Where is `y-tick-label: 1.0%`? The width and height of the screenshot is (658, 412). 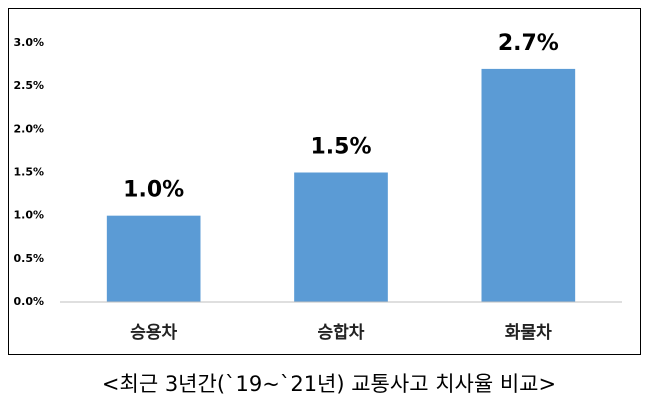
y-tick-label: 1.0% is located at coordinates (28, 215).